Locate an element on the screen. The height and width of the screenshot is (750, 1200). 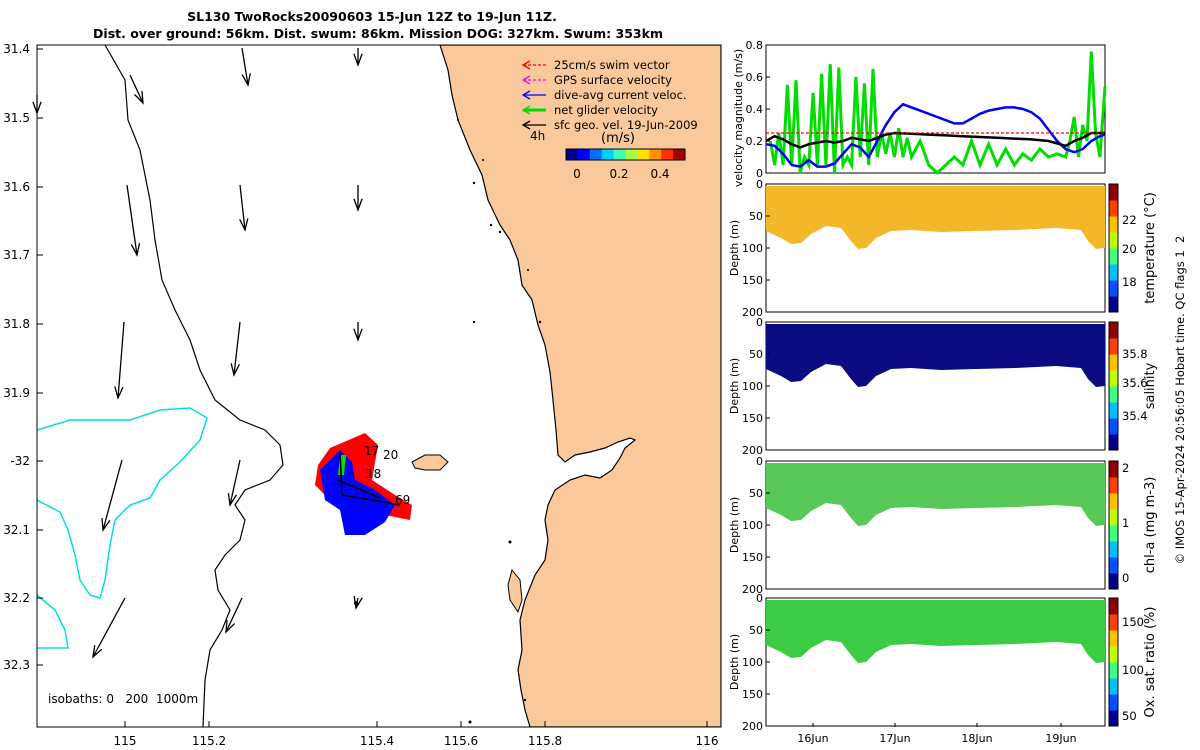
depth-colorbar-tick-label: 18 is located at coordinates (1129, 282).